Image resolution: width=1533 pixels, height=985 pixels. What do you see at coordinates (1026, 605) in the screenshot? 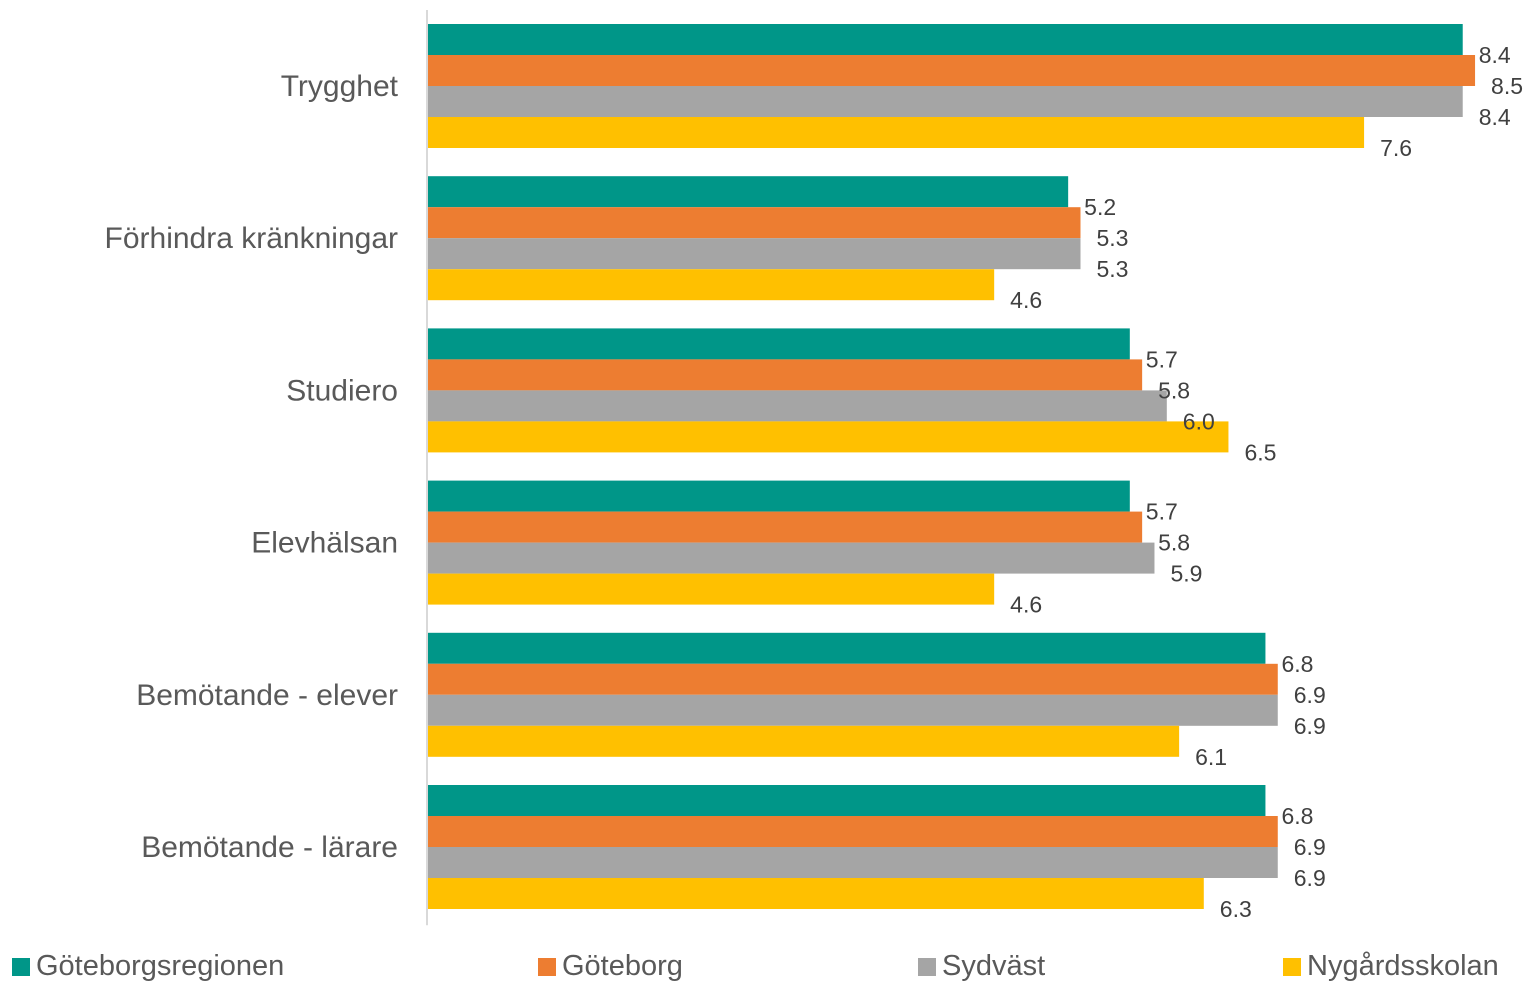
I see `data-label-nygardsskolan-elevhalsan: 4.6` at bounding box center [1026, 605].